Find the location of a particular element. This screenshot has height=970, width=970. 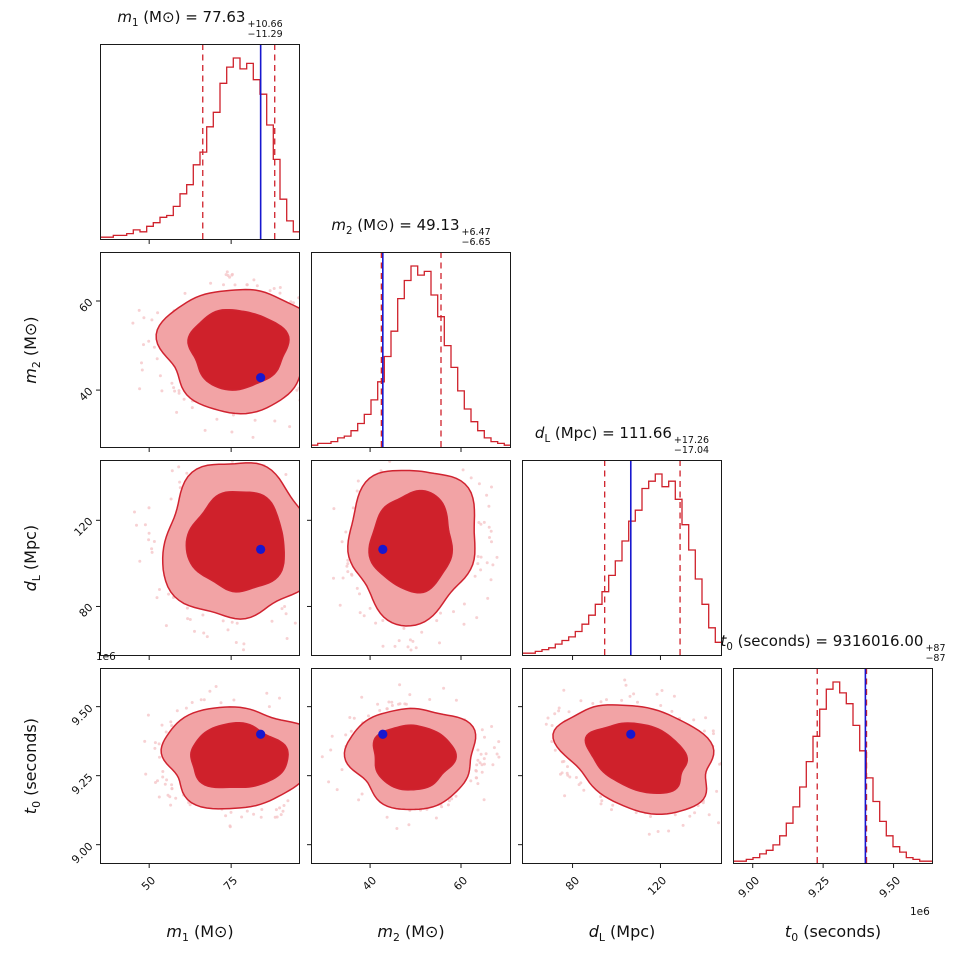

x-tick-label: 75 is located at coordinates (231, 884).